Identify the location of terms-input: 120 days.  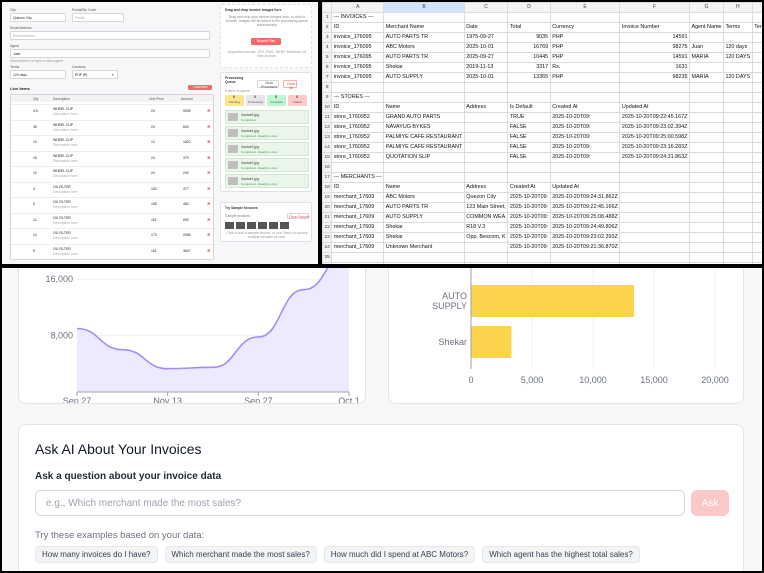
(38, 74).